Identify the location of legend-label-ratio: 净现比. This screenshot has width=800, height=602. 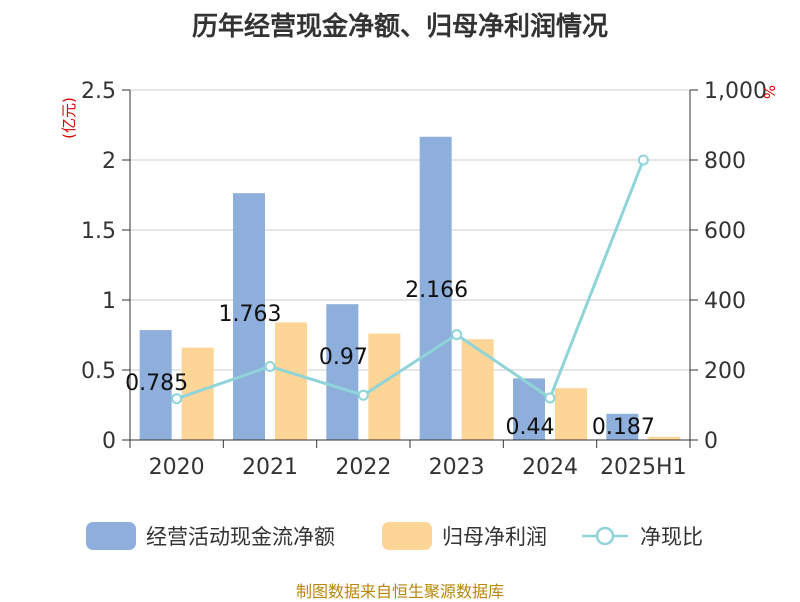
(671, 537).